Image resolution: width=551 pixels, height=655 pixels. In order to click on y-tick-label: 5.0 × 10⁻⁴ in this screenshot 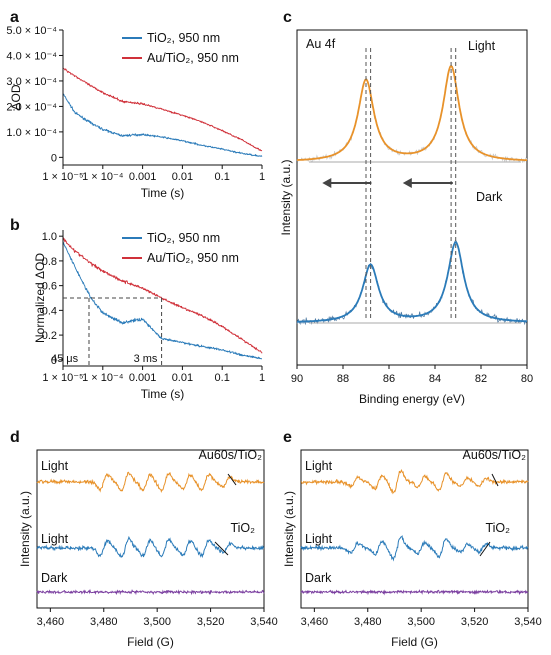, I will do `click(31, 31)`.